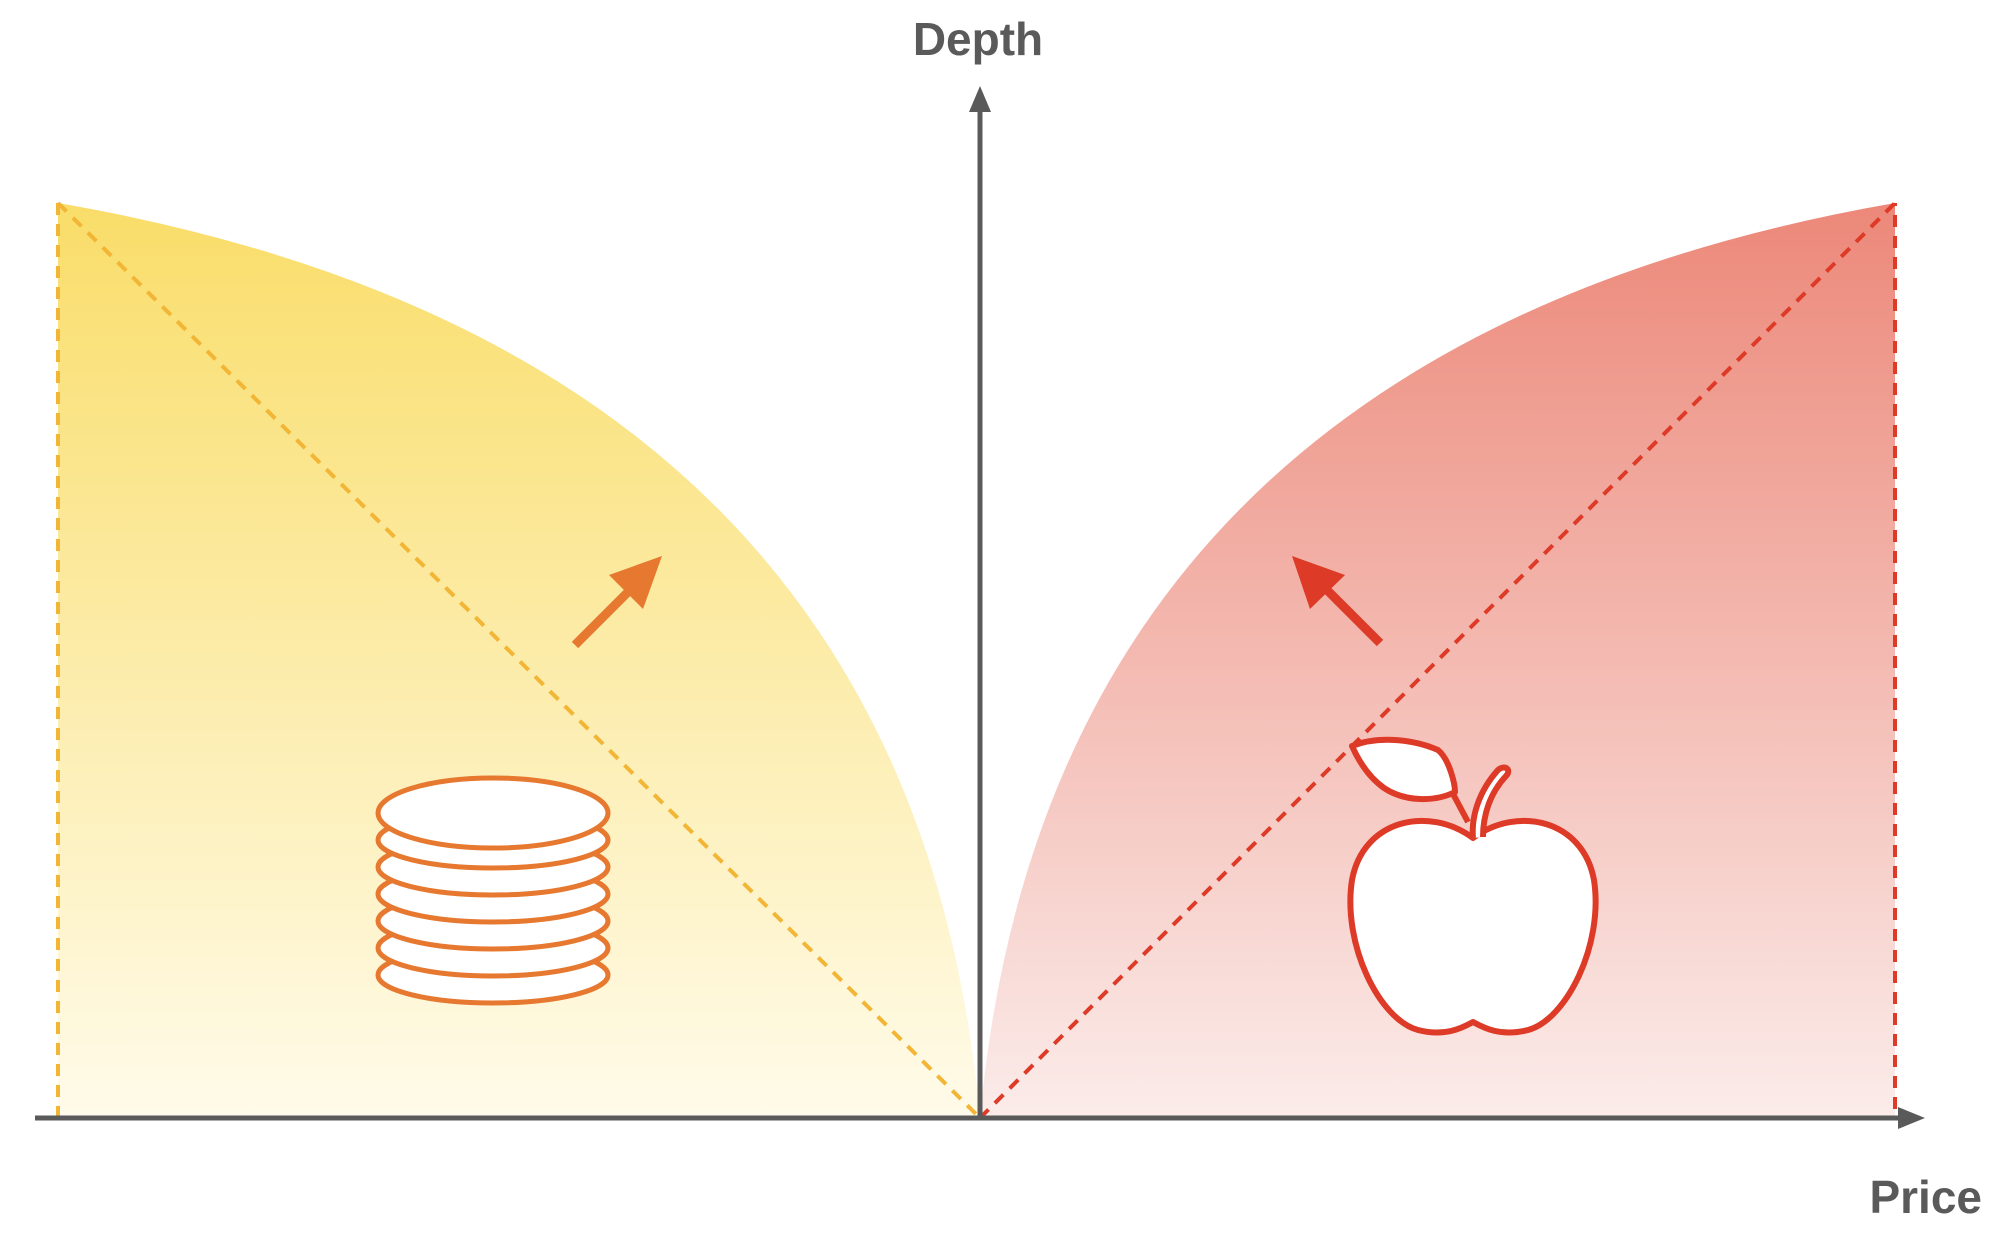 The width and height of the screenshot is (2008, 1238). I want to click on bid-arrow-icon, so click(616, 602).